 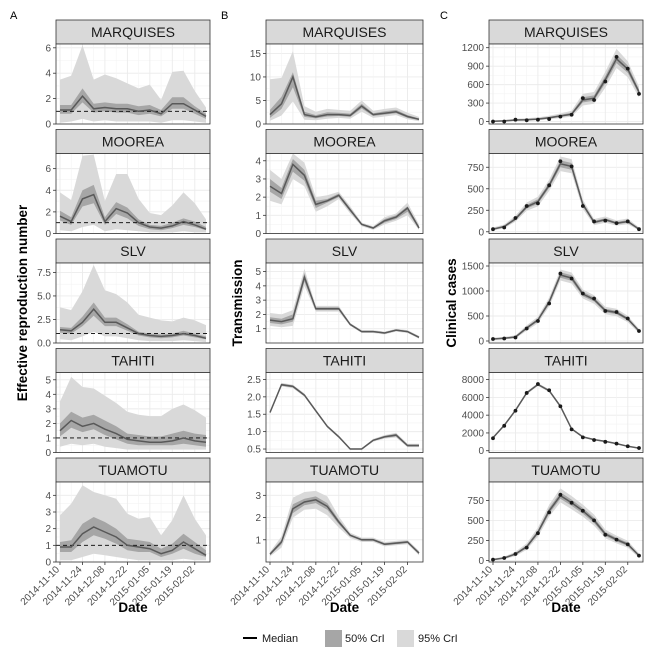 I want to click on facet-C-slv: SLV 0 500 1000 1500, so click(x=553, y=293).